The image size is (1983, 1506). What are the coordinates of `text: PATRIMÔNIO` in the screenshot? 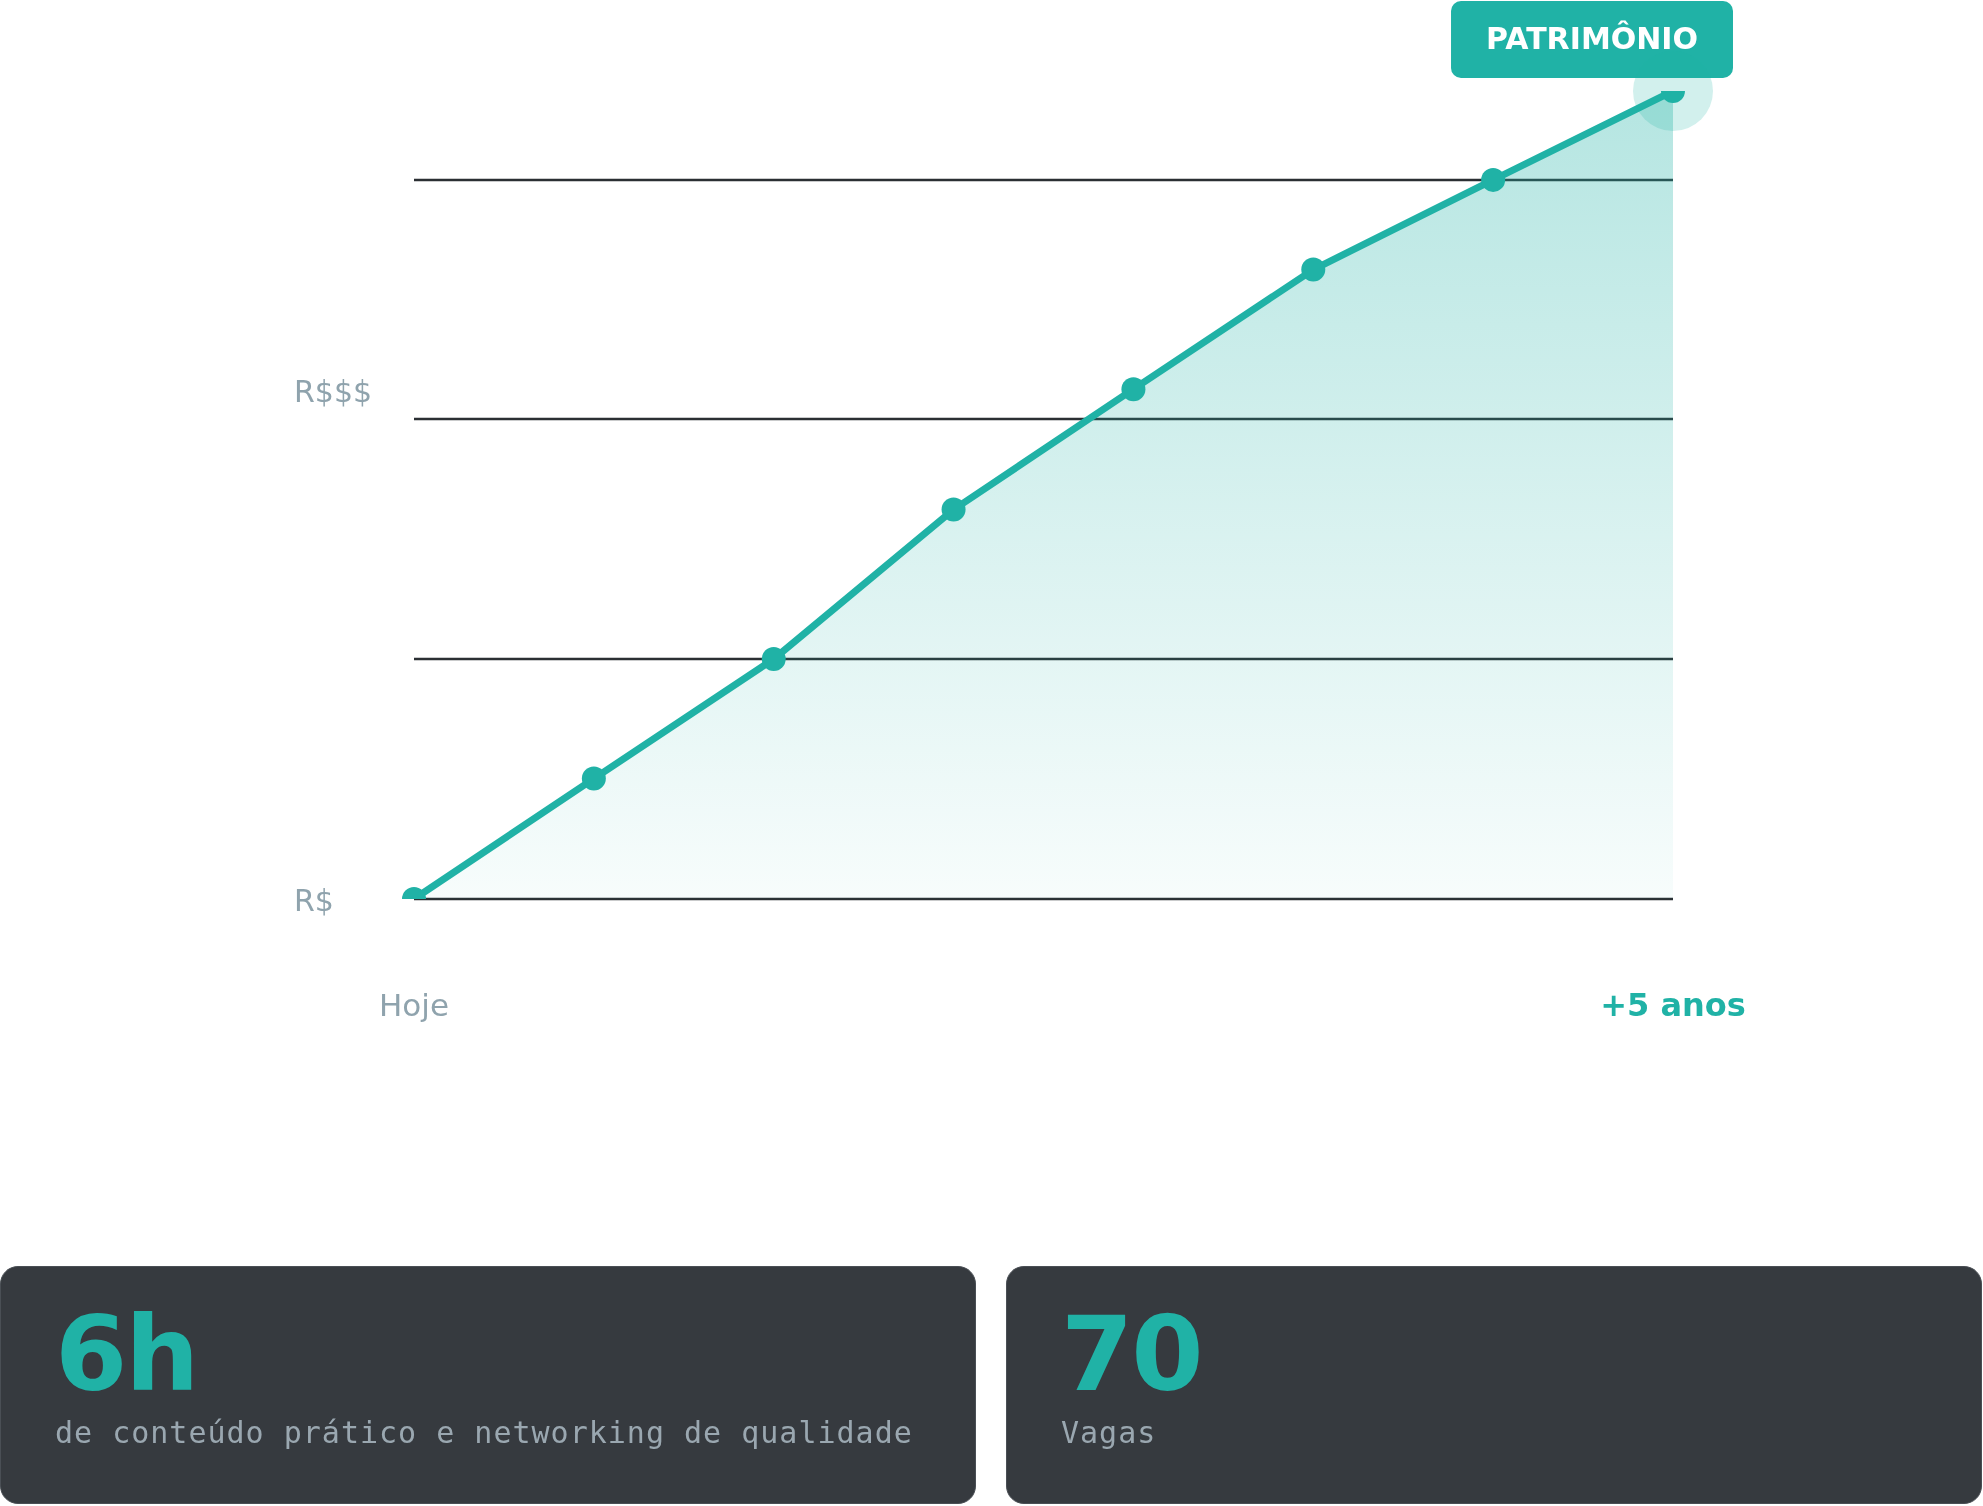 It's located at (1592, 38).